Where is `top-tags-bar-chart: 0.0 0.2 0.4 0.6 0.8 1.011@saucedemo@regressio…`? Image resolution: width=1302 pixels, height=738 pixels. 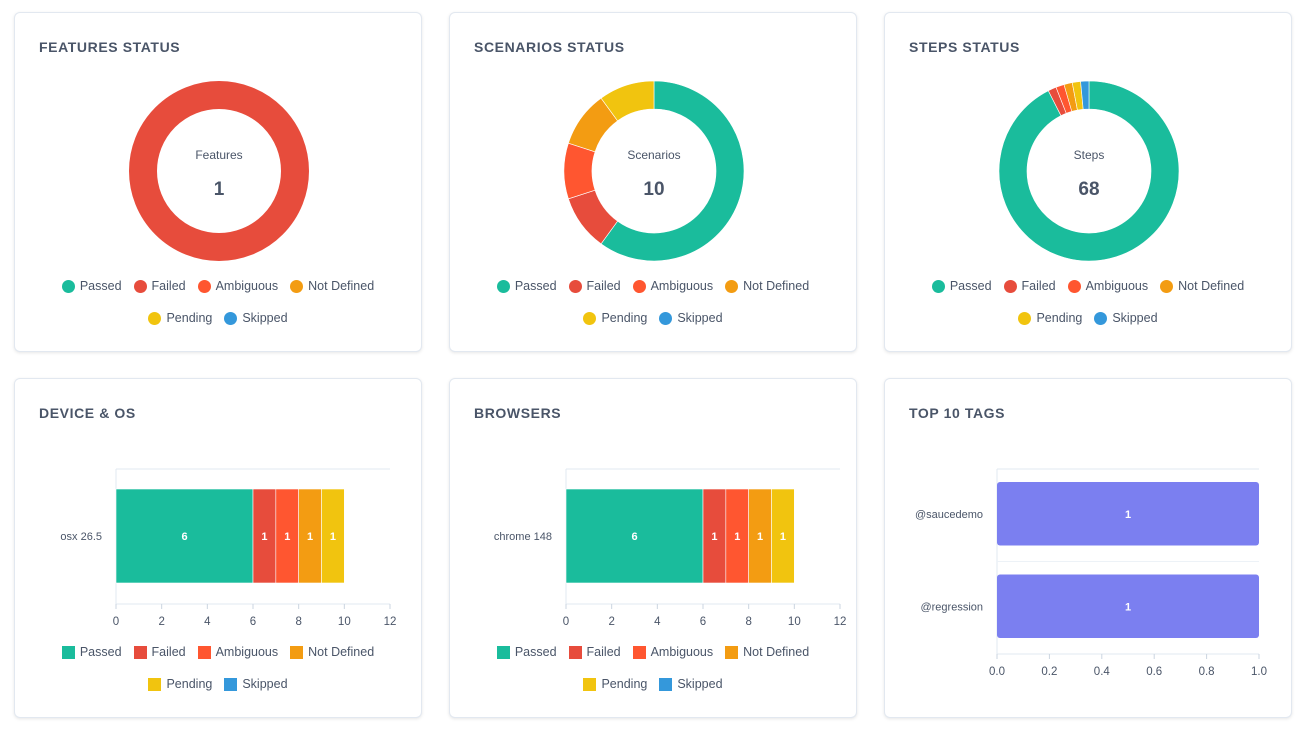 top-tags-bar-chart: 0.0 0.2 0.4 0.6 0.8 1.011@saucedemo@regressio… is located at coordinates (1091, 573).